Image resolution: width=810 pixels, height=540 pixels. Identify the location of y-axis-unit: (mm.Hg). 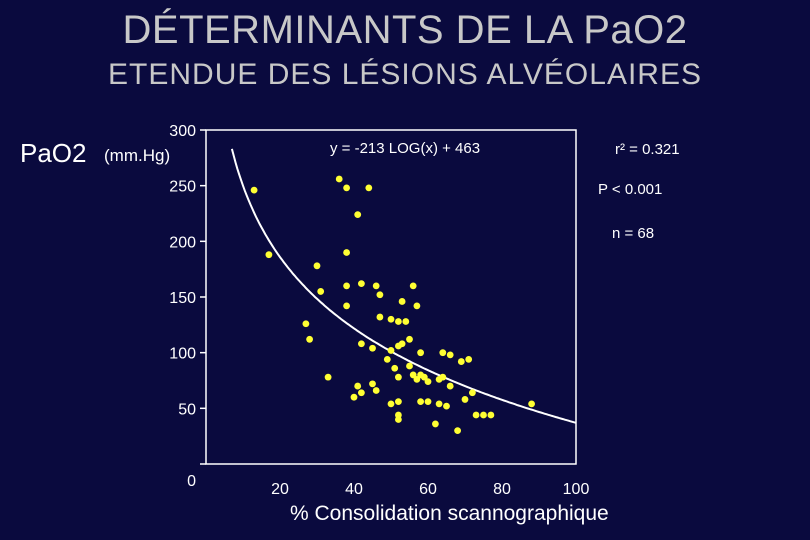
(137, 155).